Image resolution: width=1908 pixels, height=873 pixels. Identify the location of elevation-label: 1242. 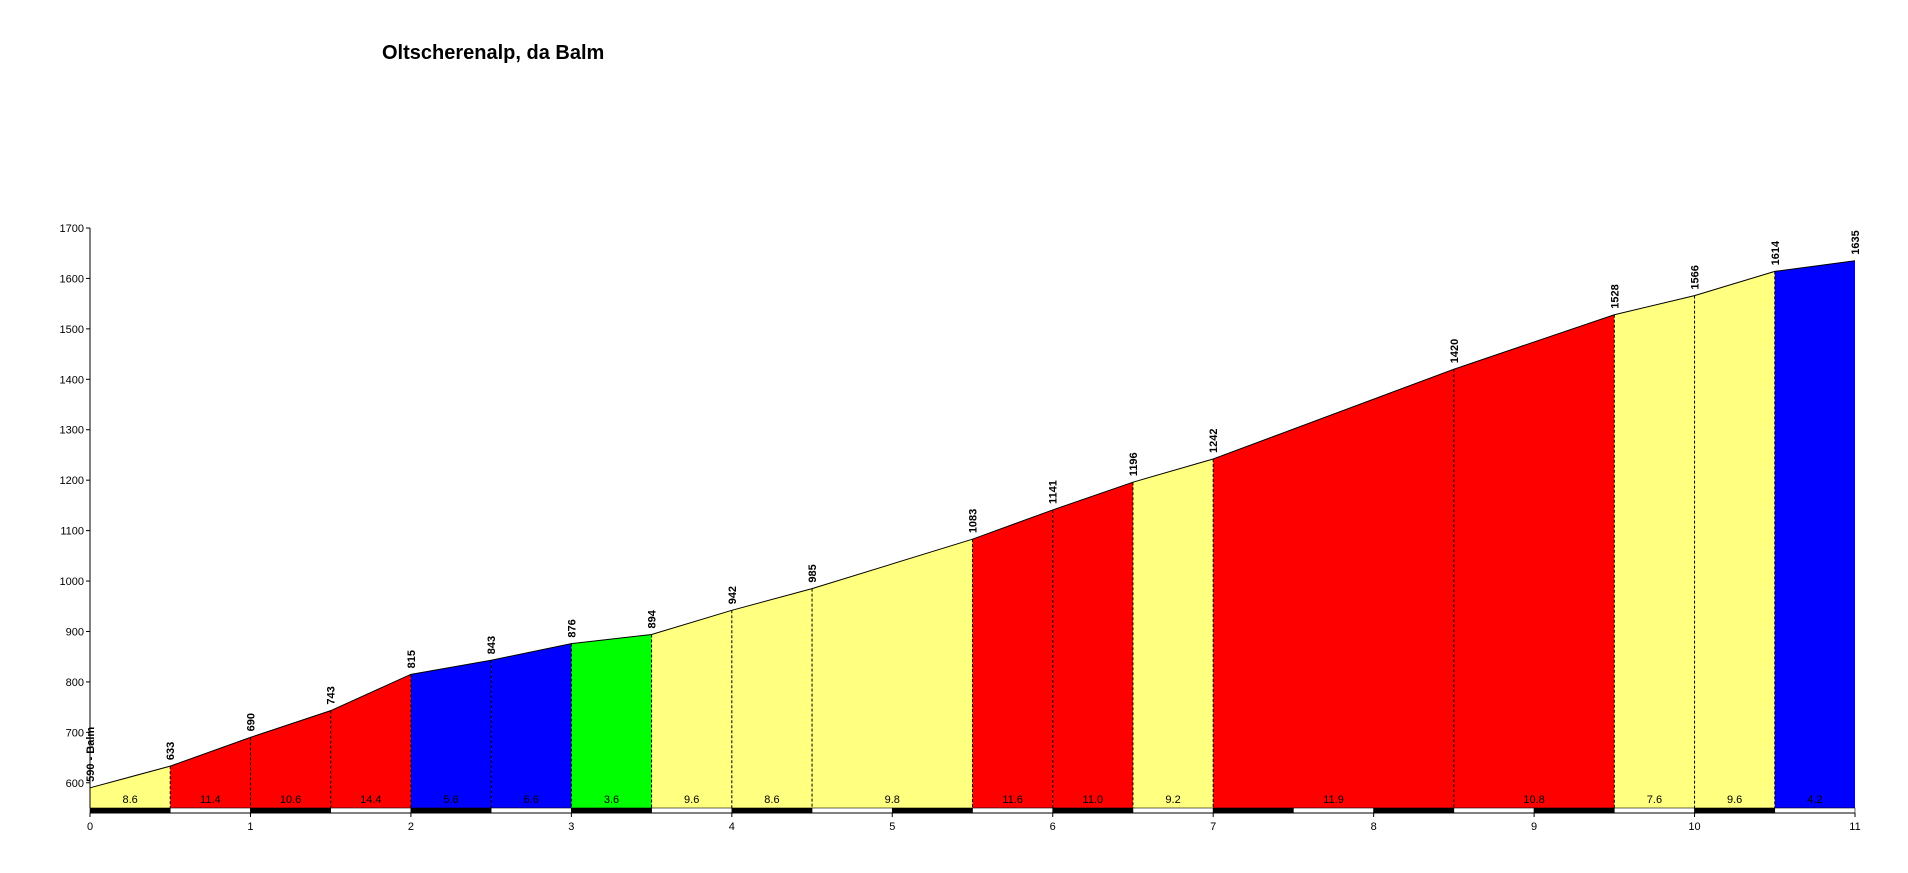
(1214, 441).